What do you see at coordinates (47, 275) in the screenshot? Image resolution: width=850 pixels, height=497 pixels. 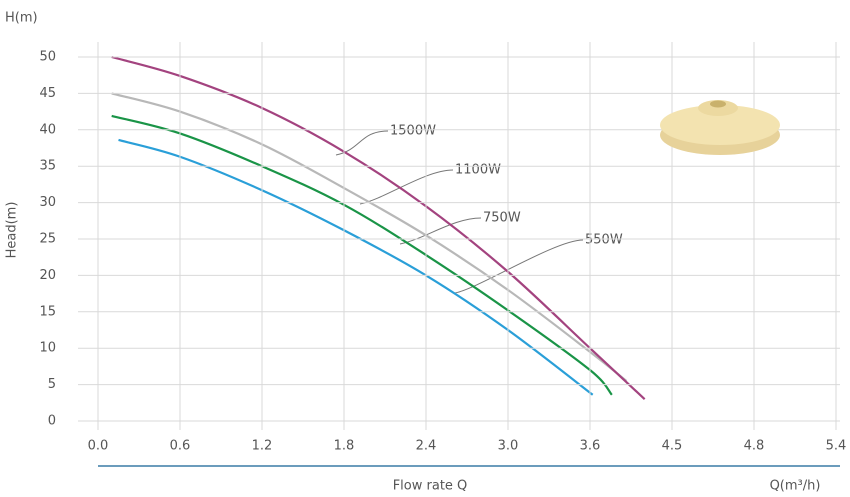 I see `y-tick-label: 20` at bounding box center [47, 275].